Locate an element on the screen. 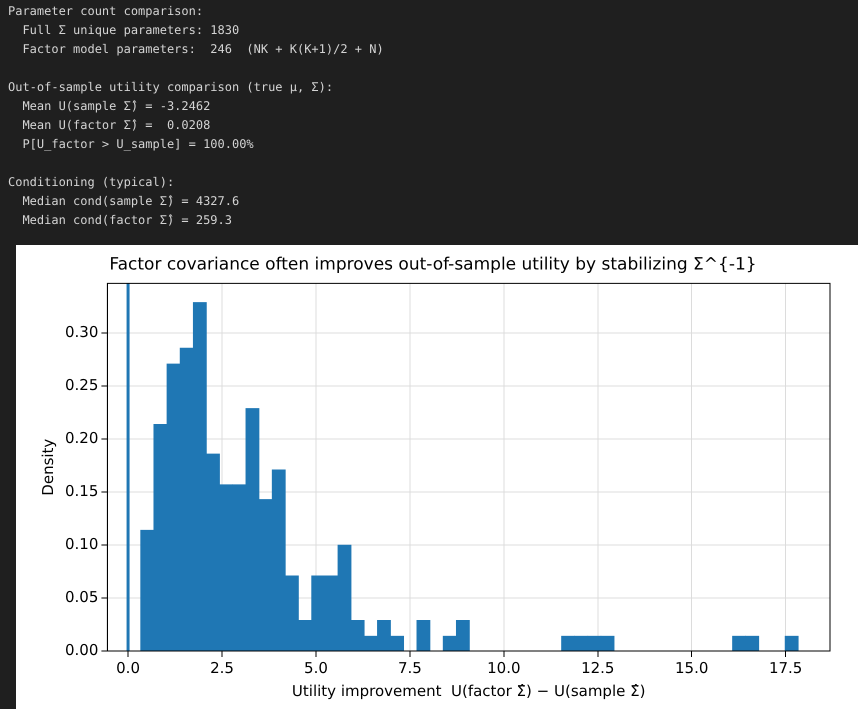 The height and width of the screenshot is (709, 858). x-tick-label: 7.5 is located at coordinates (410, 667).